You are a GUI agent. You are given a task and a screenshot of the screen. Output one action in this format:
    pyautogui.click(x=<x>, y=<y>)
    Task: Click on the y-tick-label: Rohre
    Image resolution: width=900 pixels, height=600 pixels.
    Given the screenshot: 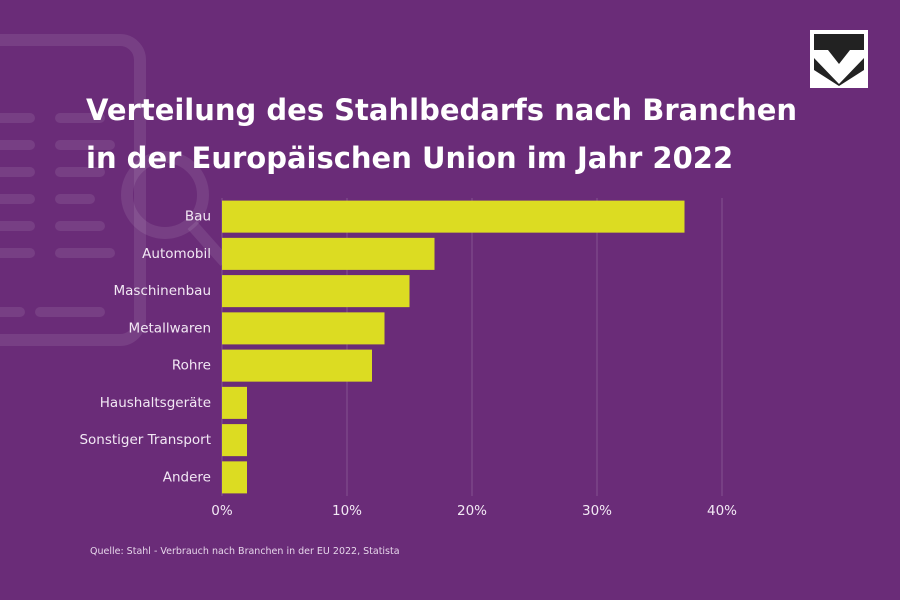 What is the action you would take?
    pyautogui.click(x=191, y=366)
    